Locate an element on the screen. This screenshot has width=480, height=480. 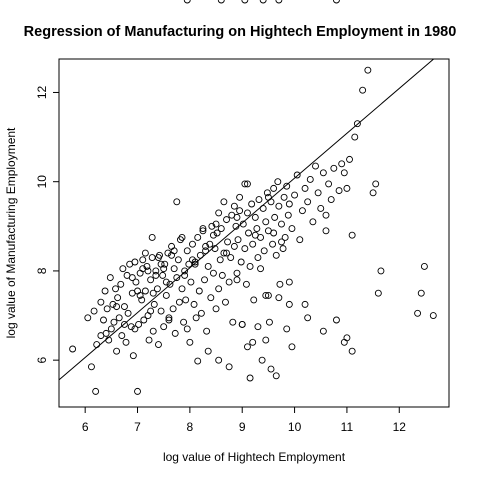
y-axis: 6 8 10 12 is located at coordinates (47, 224).